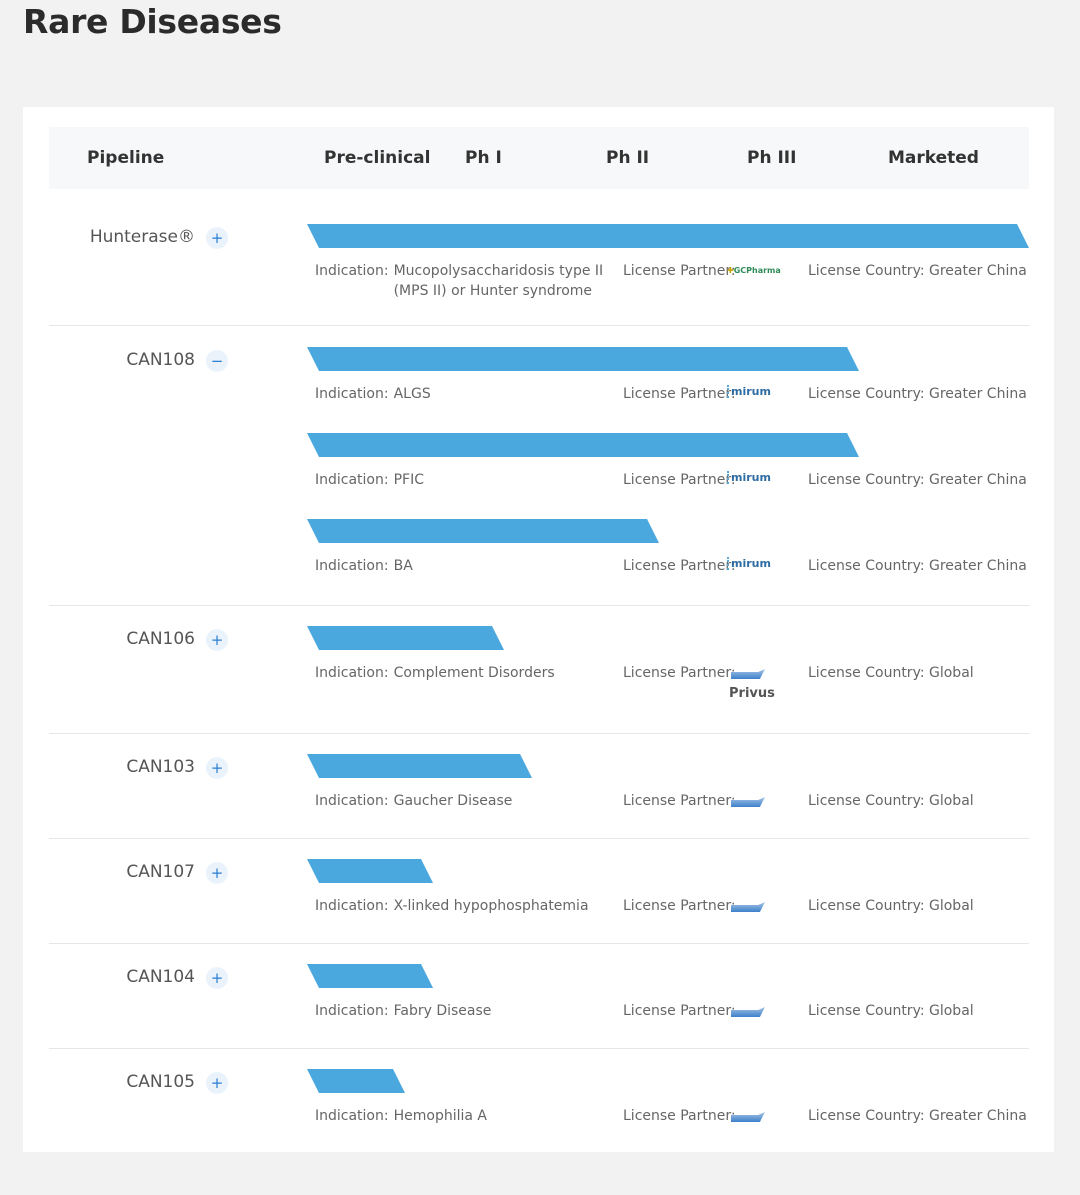  Describe the element at coordinates (440, 1116) in the screenshot. I see `indication-value: Hemophilia A` at that location.